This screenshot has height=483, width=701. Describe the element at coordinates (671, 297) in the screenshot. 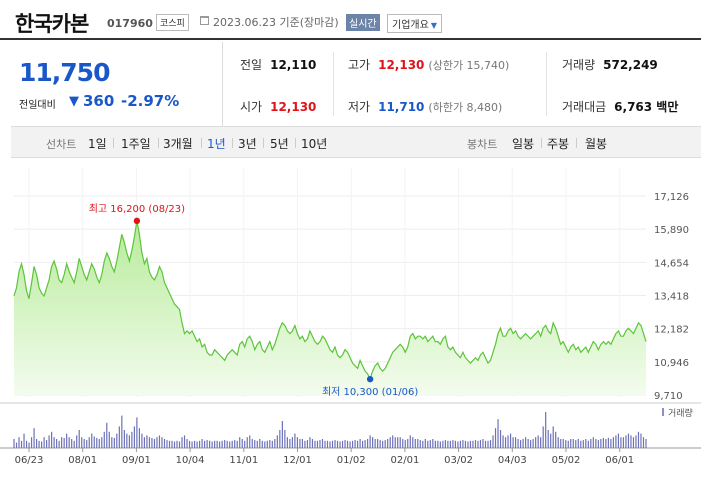

I see `y-tick-label: 13,418` at that location.